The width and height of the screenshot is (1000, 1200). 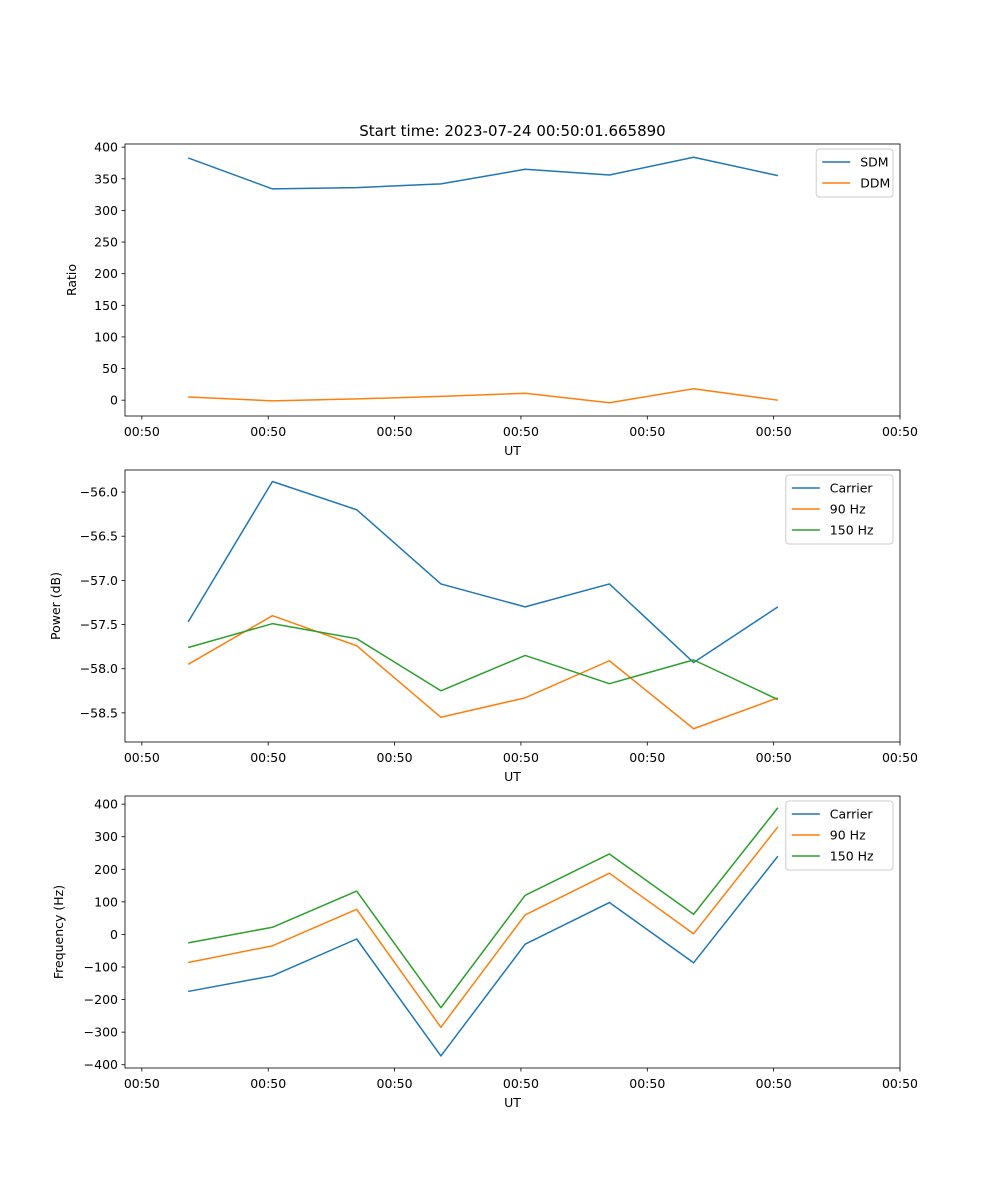 What do you see at coordinates (71, 280) in the screenshot?
I see `y-axis-label: Ratio` at bounding box center [71, 280].